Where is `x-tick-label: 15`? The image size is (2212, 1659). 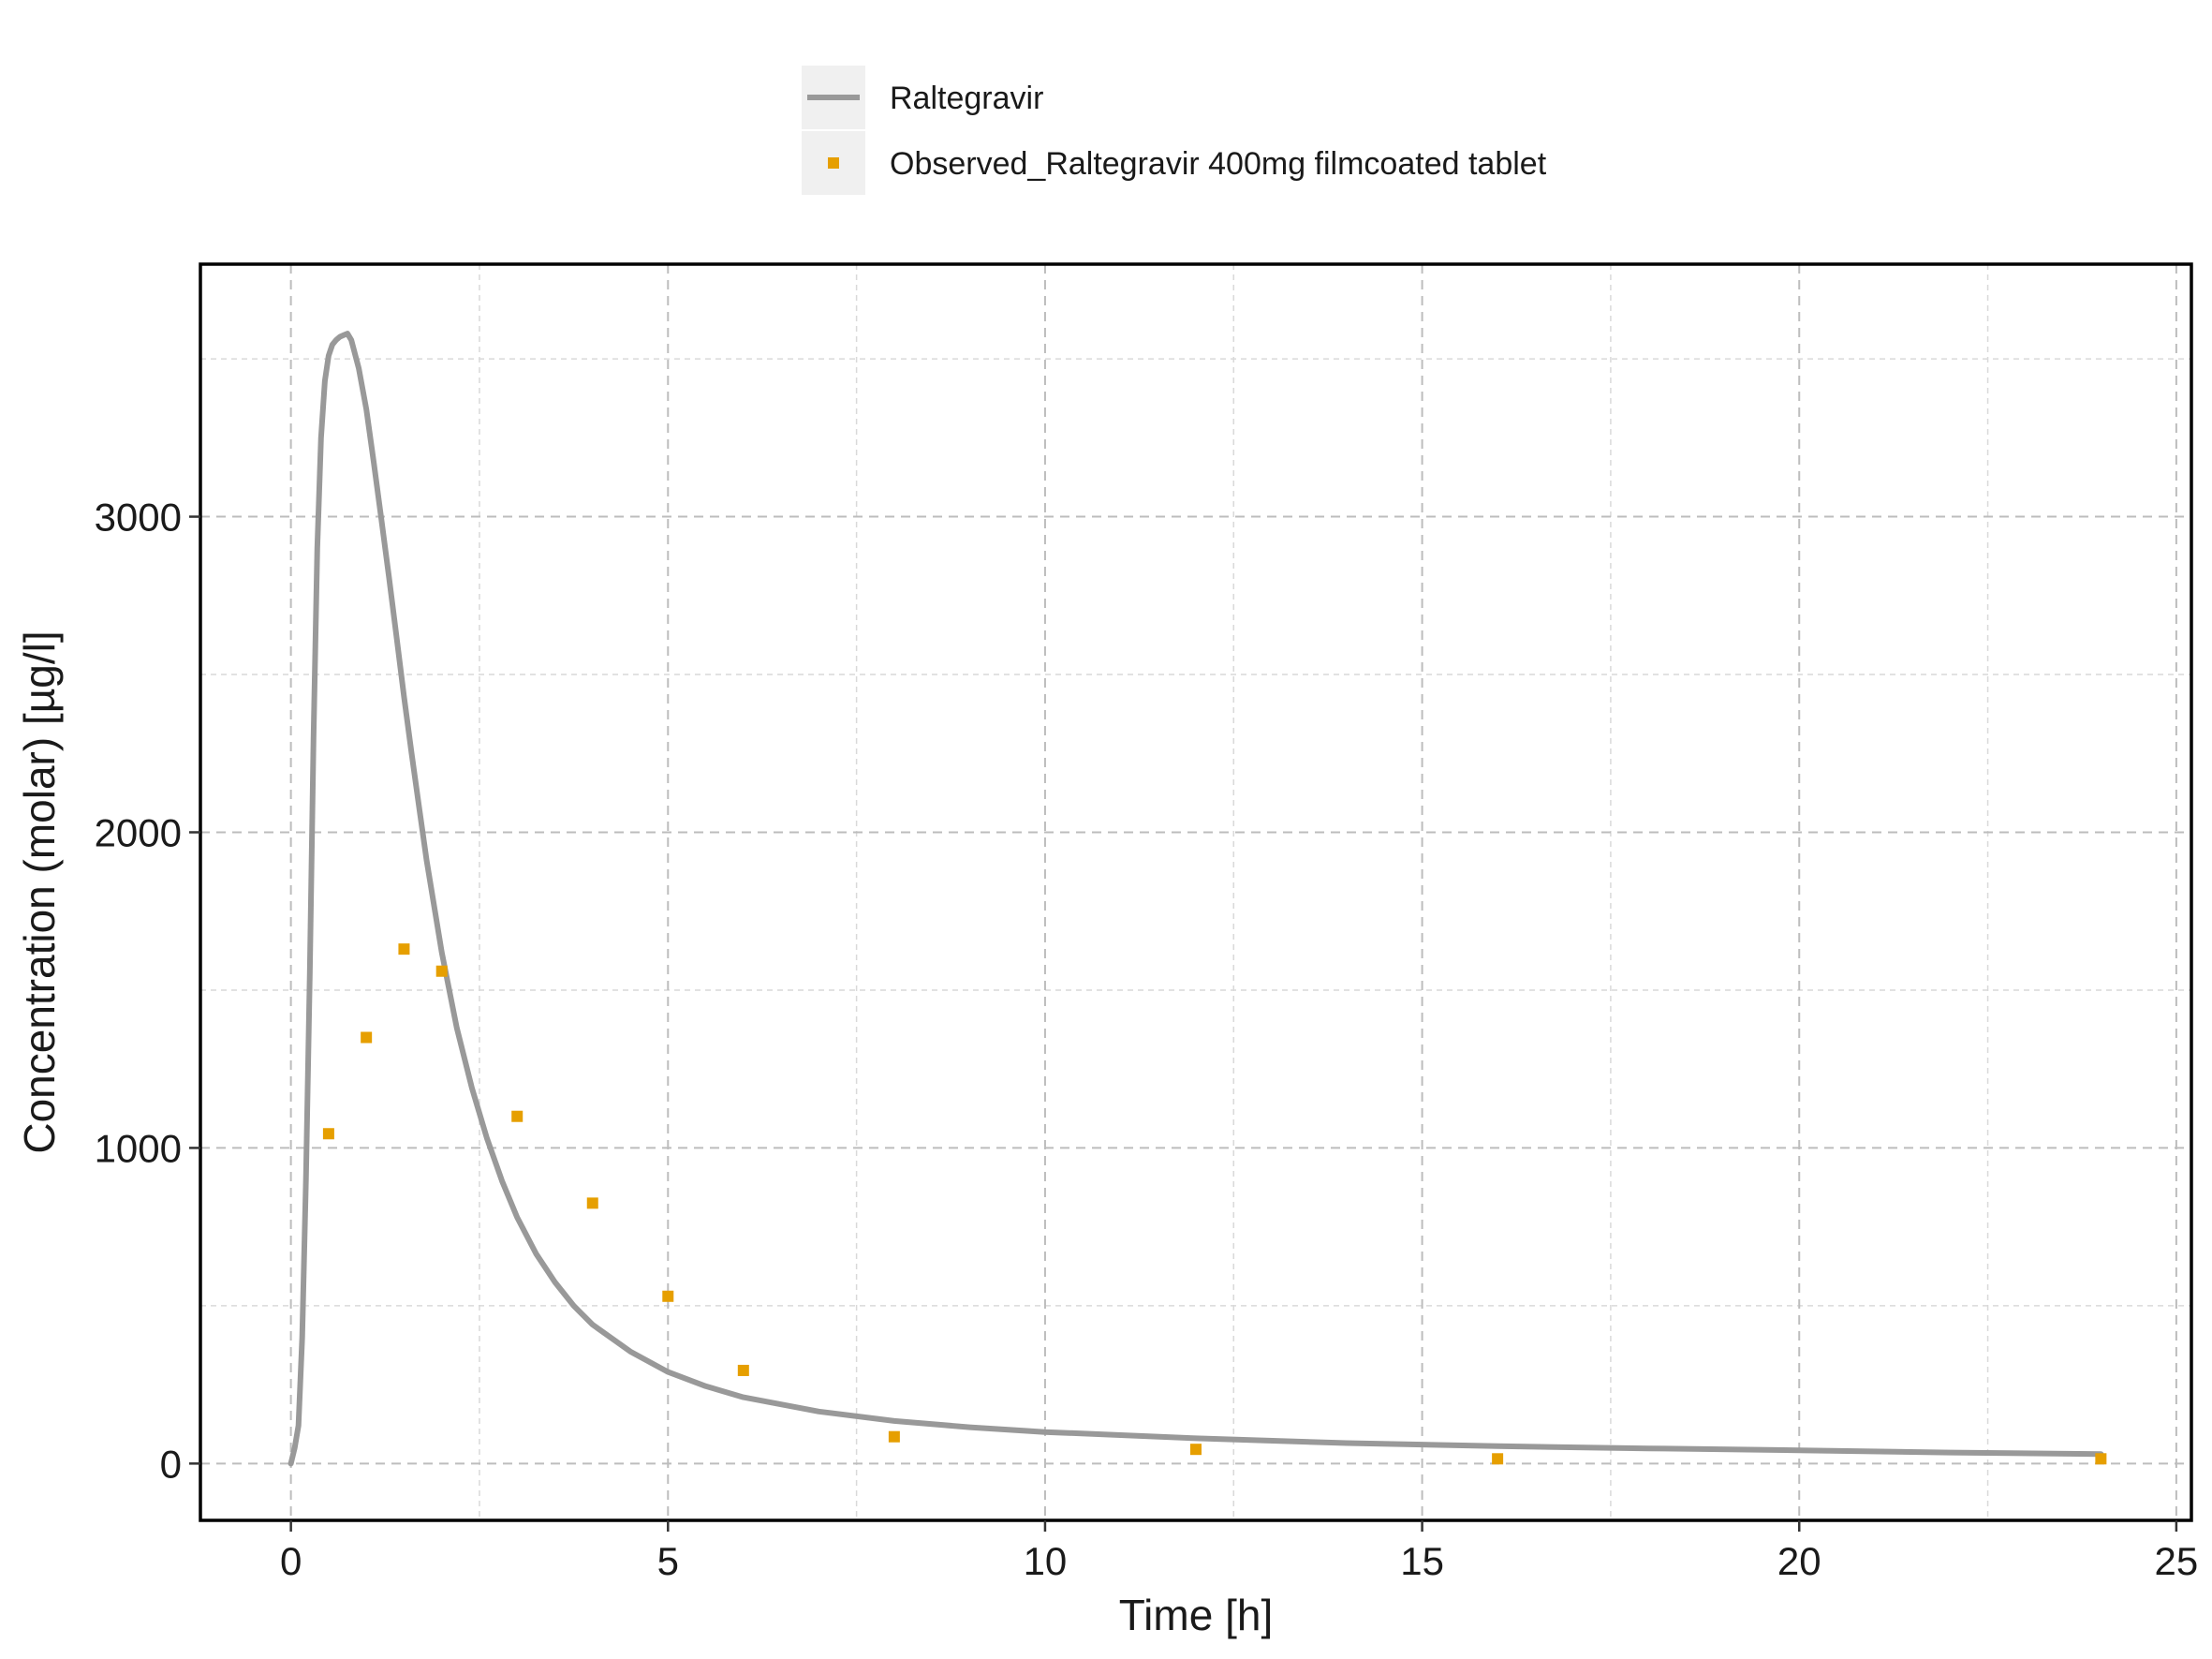 x-tick-label: 15 is located at coordinates (1422, 1561).